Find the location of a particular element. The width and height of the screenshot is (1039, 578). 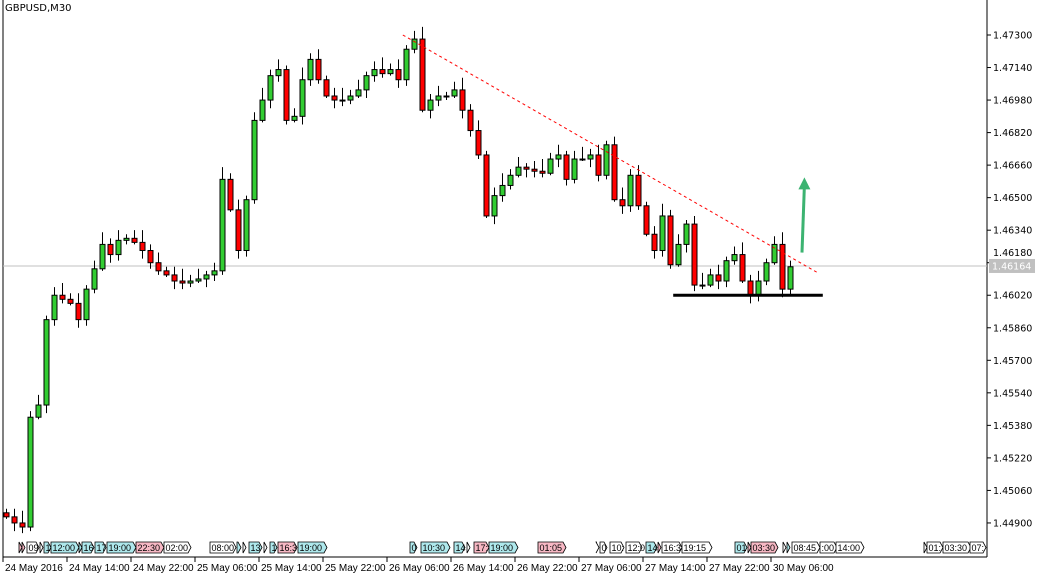

y-tick-label: 1.46340 is located at coordinates (1012, 231).